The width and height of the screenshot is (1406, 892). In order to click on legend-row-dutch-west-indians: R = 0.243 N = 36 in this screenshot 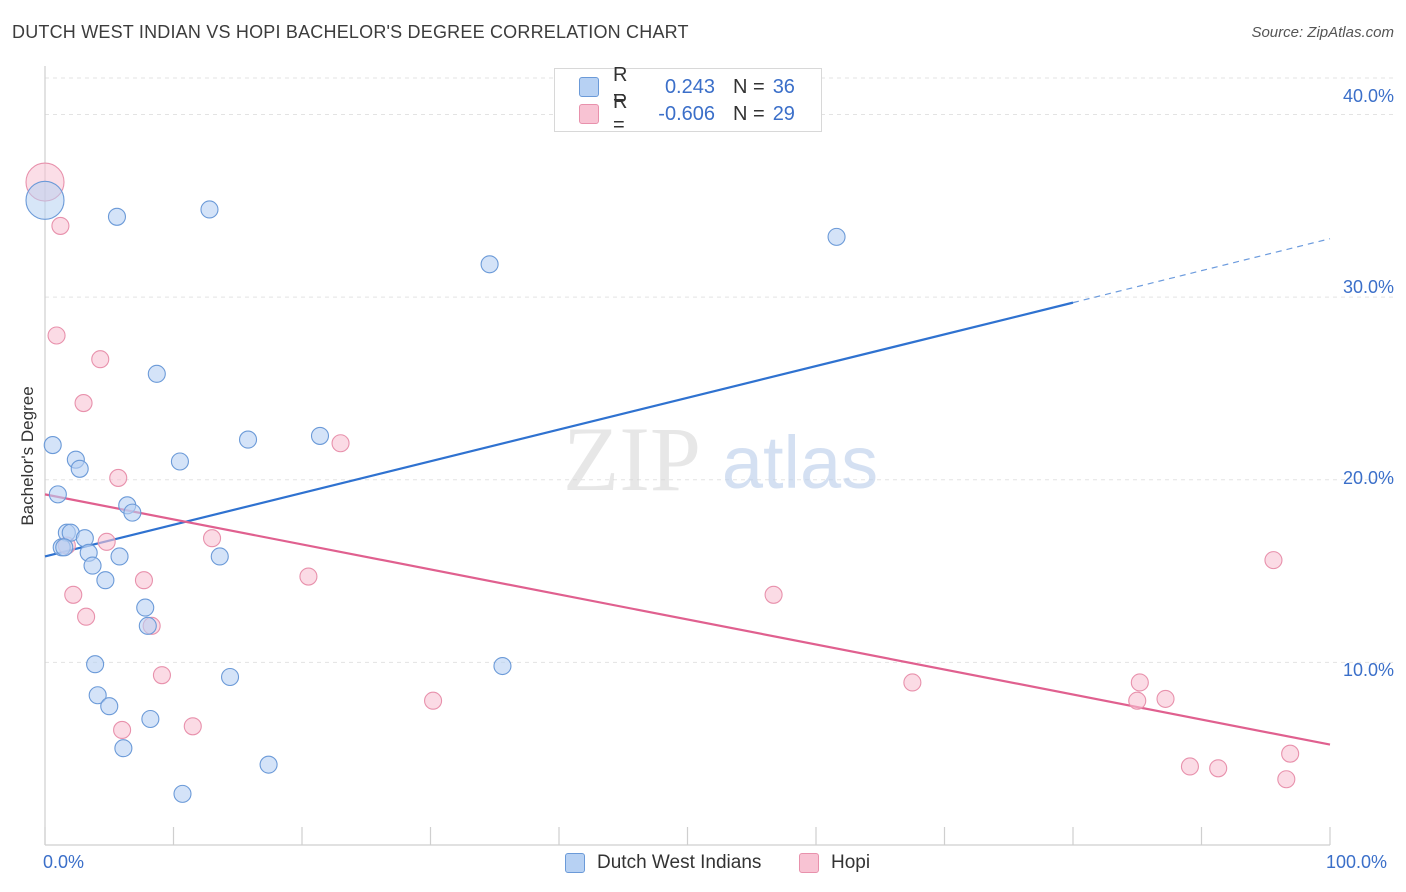, I will do `click(687, 86)`.